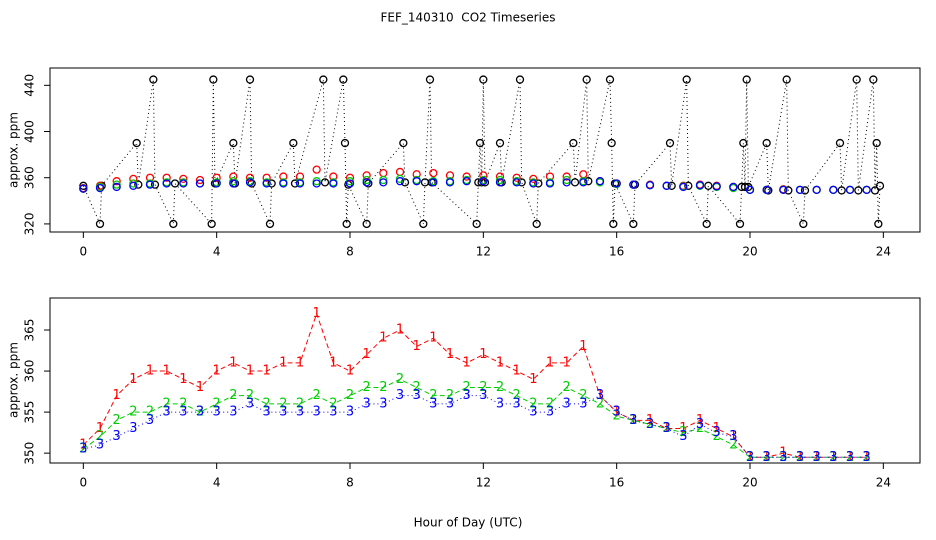  I want to click on x-tick-label: 24, so click(883, 252).